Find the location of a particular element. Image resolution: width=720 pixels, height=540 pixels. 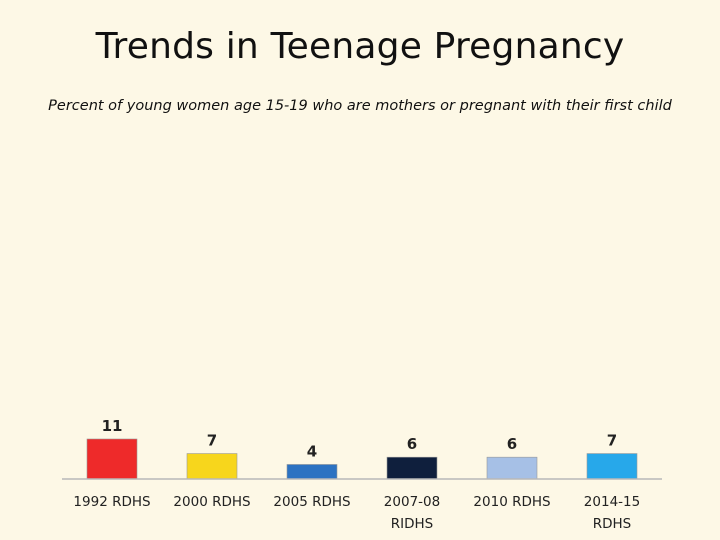

category-label-line: 2005 RDHS is located at coordinates (311, 502).